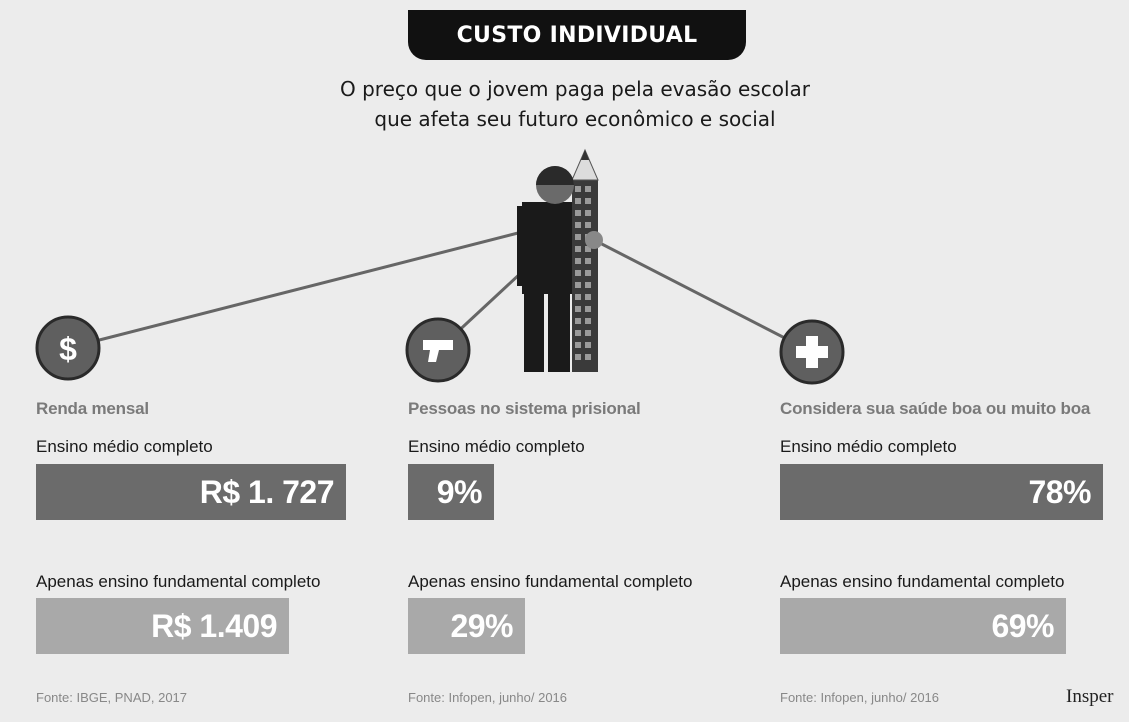 Image resolution: width=1129 pixels, height=722 pixels. What do you see at coordinates (575, 119) in the screenshot?
I see `subtitle-line-2: que afeta seu futuro econômico e social` at bounding box center [575, 119].